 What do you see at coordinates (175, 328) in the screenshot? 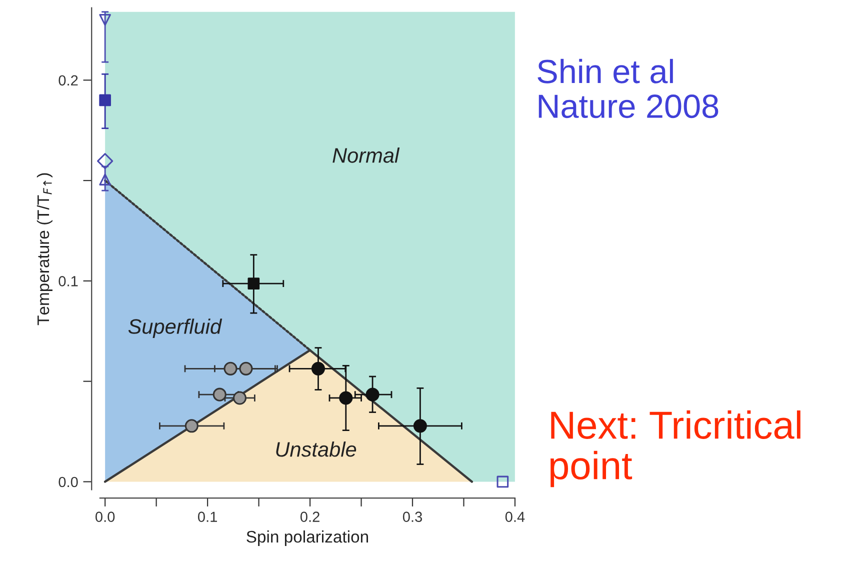
I see `annotation: Superfluid` at bounding box center [175, 328].